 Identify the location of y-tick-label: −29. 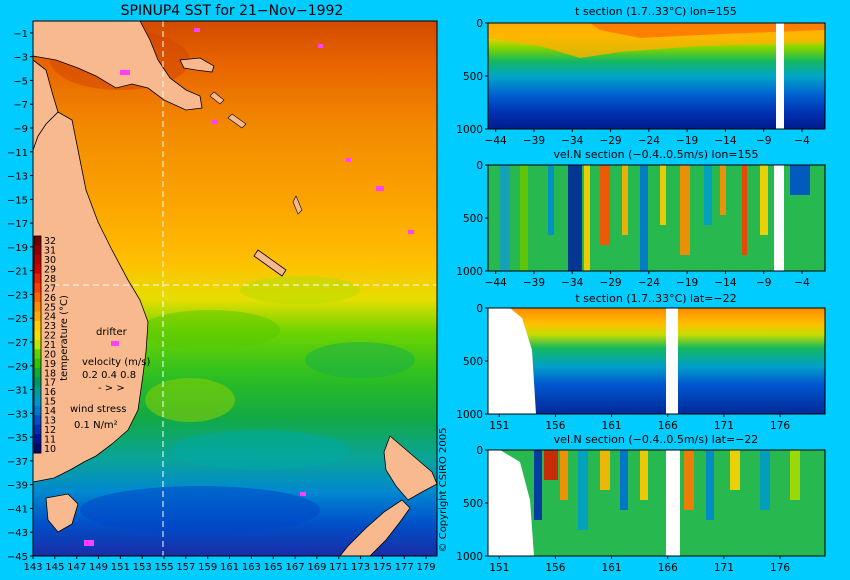
(17, 367).